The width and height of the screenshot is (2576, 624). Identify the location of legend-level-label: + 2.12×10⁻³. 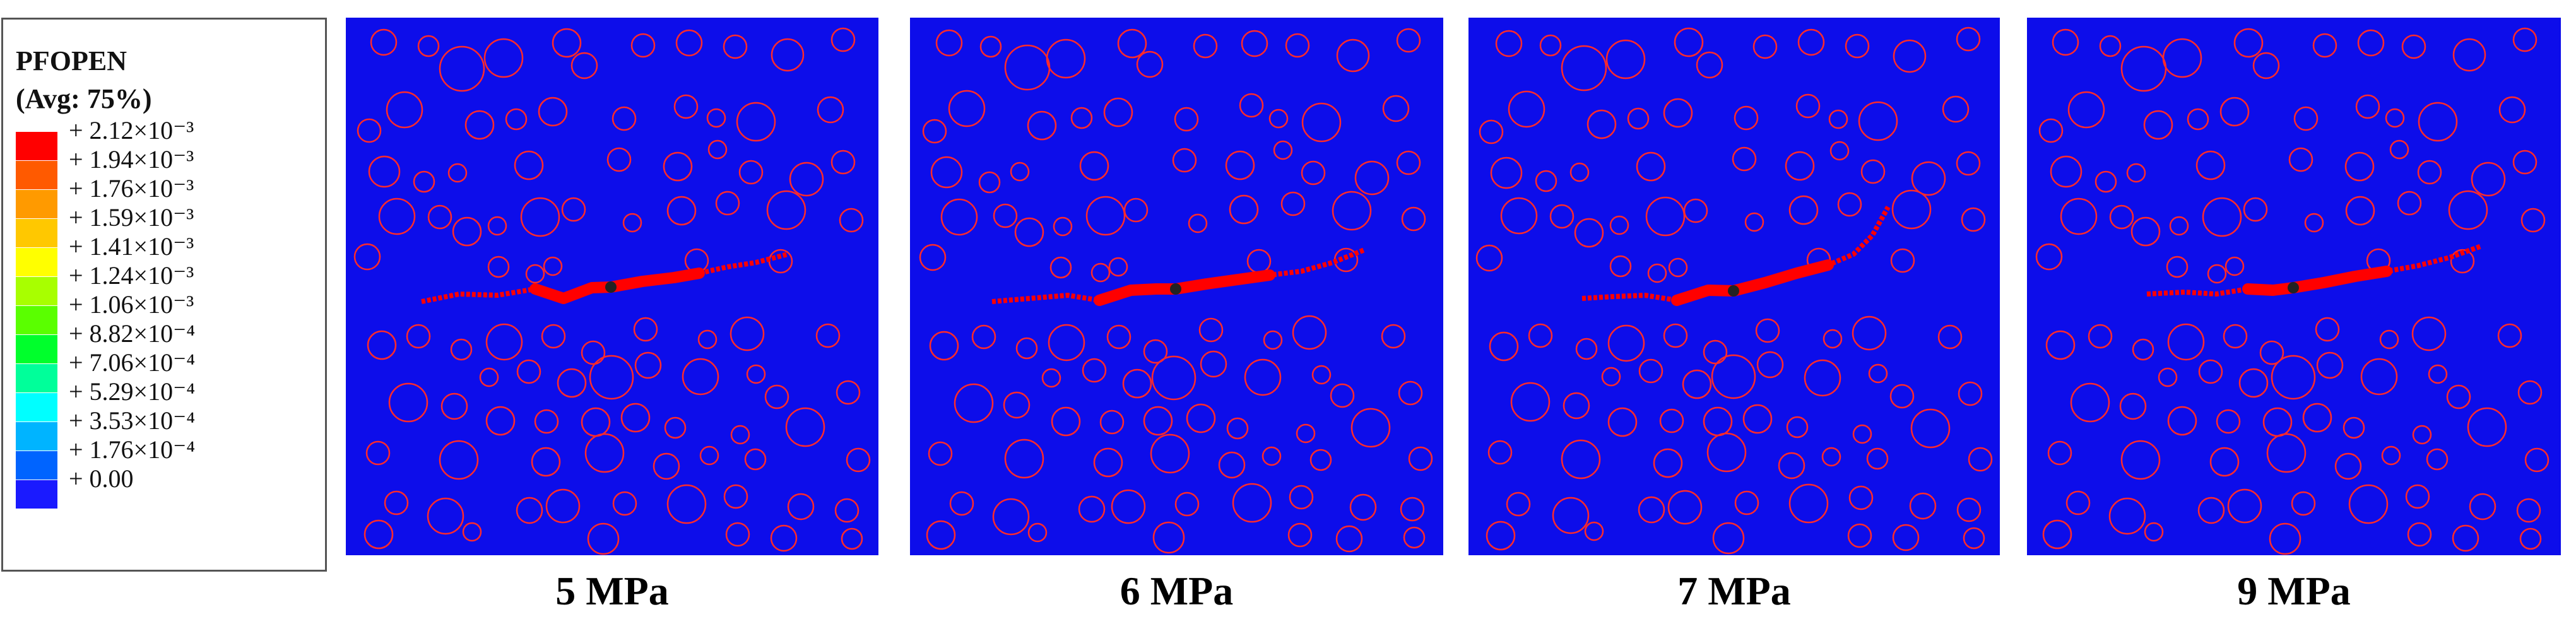
(131, 130).